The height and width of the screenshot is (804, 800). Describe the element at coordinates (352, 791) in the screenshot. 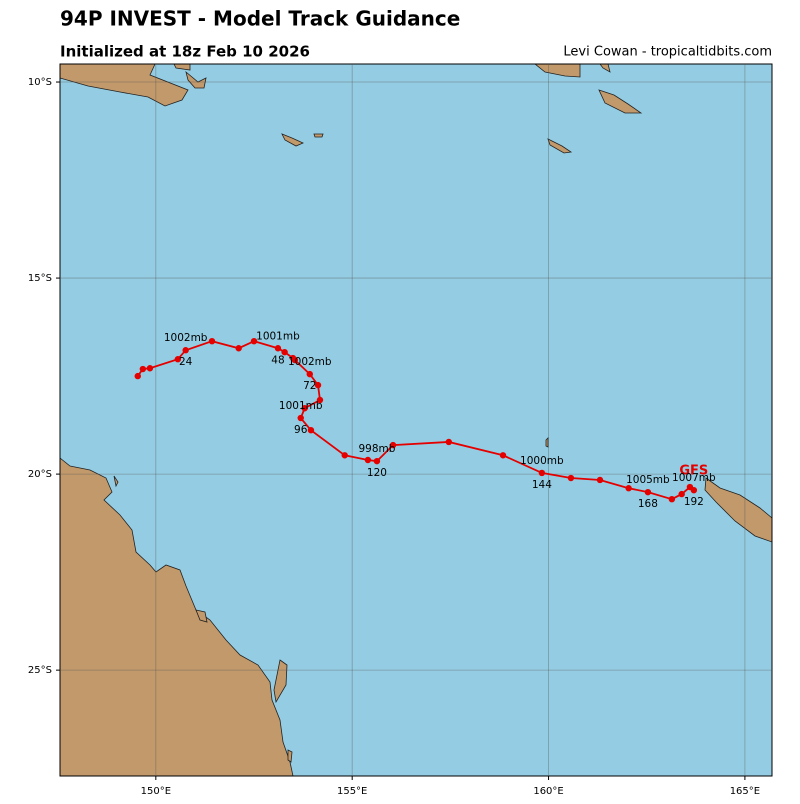

I see `x-tick-label: 155°E` at that location.